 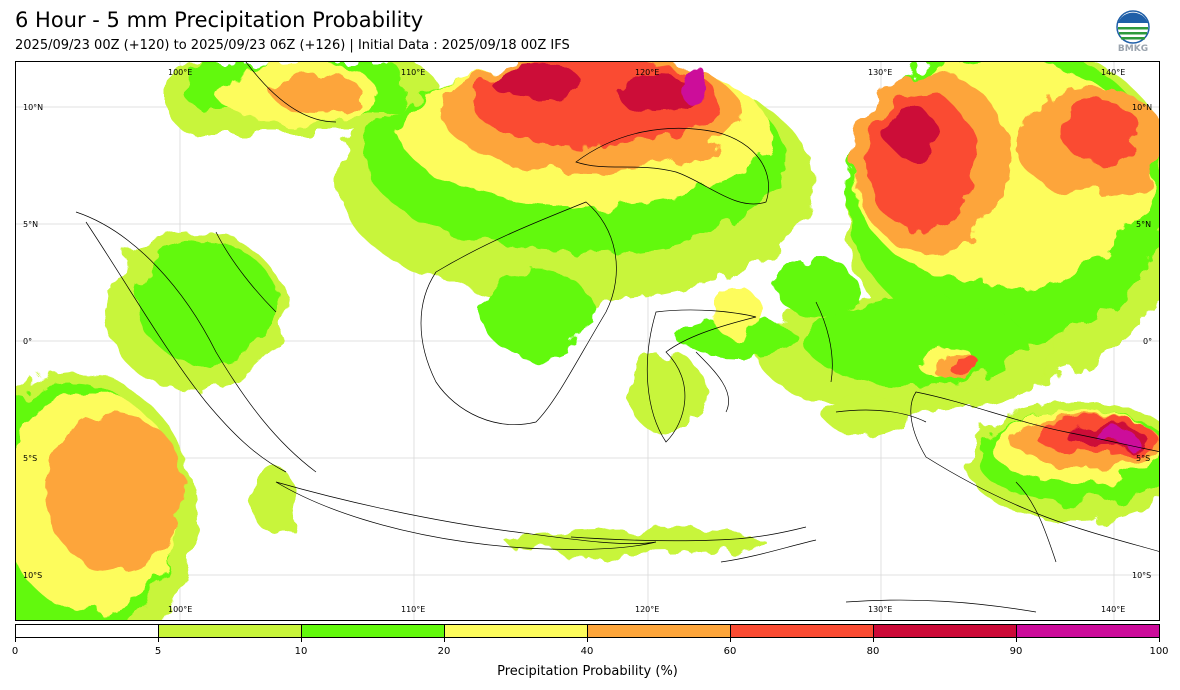 What do you see at coordinates (1143, 458) in the screenshot?
I see `lat-label-right-5s: 5°S` at bounding box center [1143, 458].